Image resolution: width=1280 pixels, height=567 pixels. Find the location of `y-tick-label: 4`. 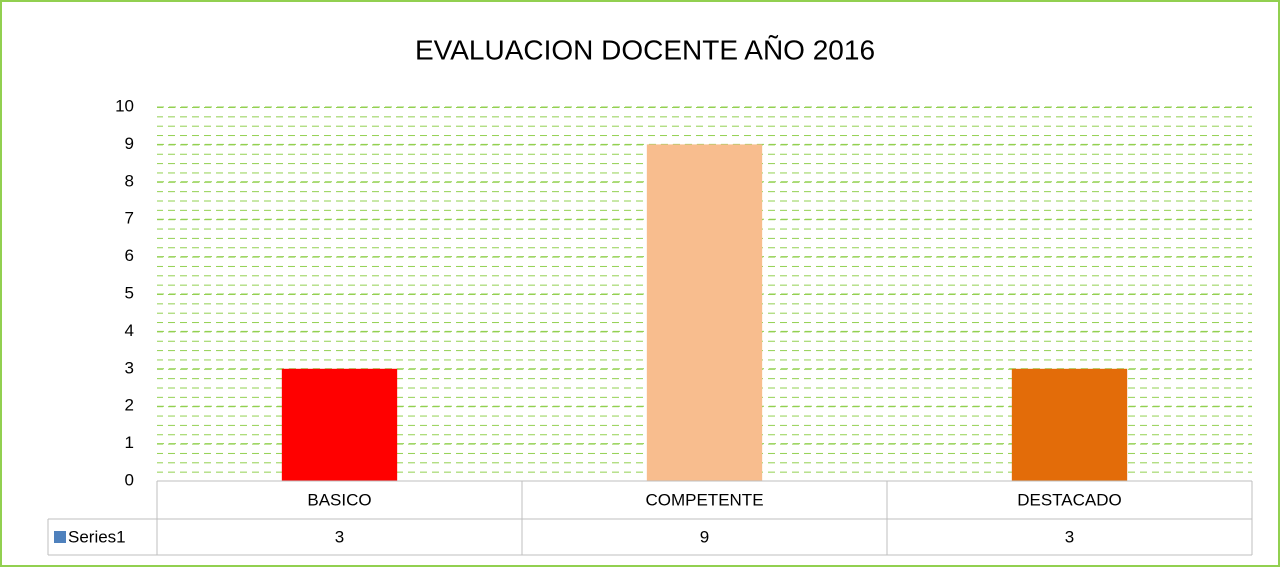

y-tick-label: 4 is located at coordinates (129, 330).